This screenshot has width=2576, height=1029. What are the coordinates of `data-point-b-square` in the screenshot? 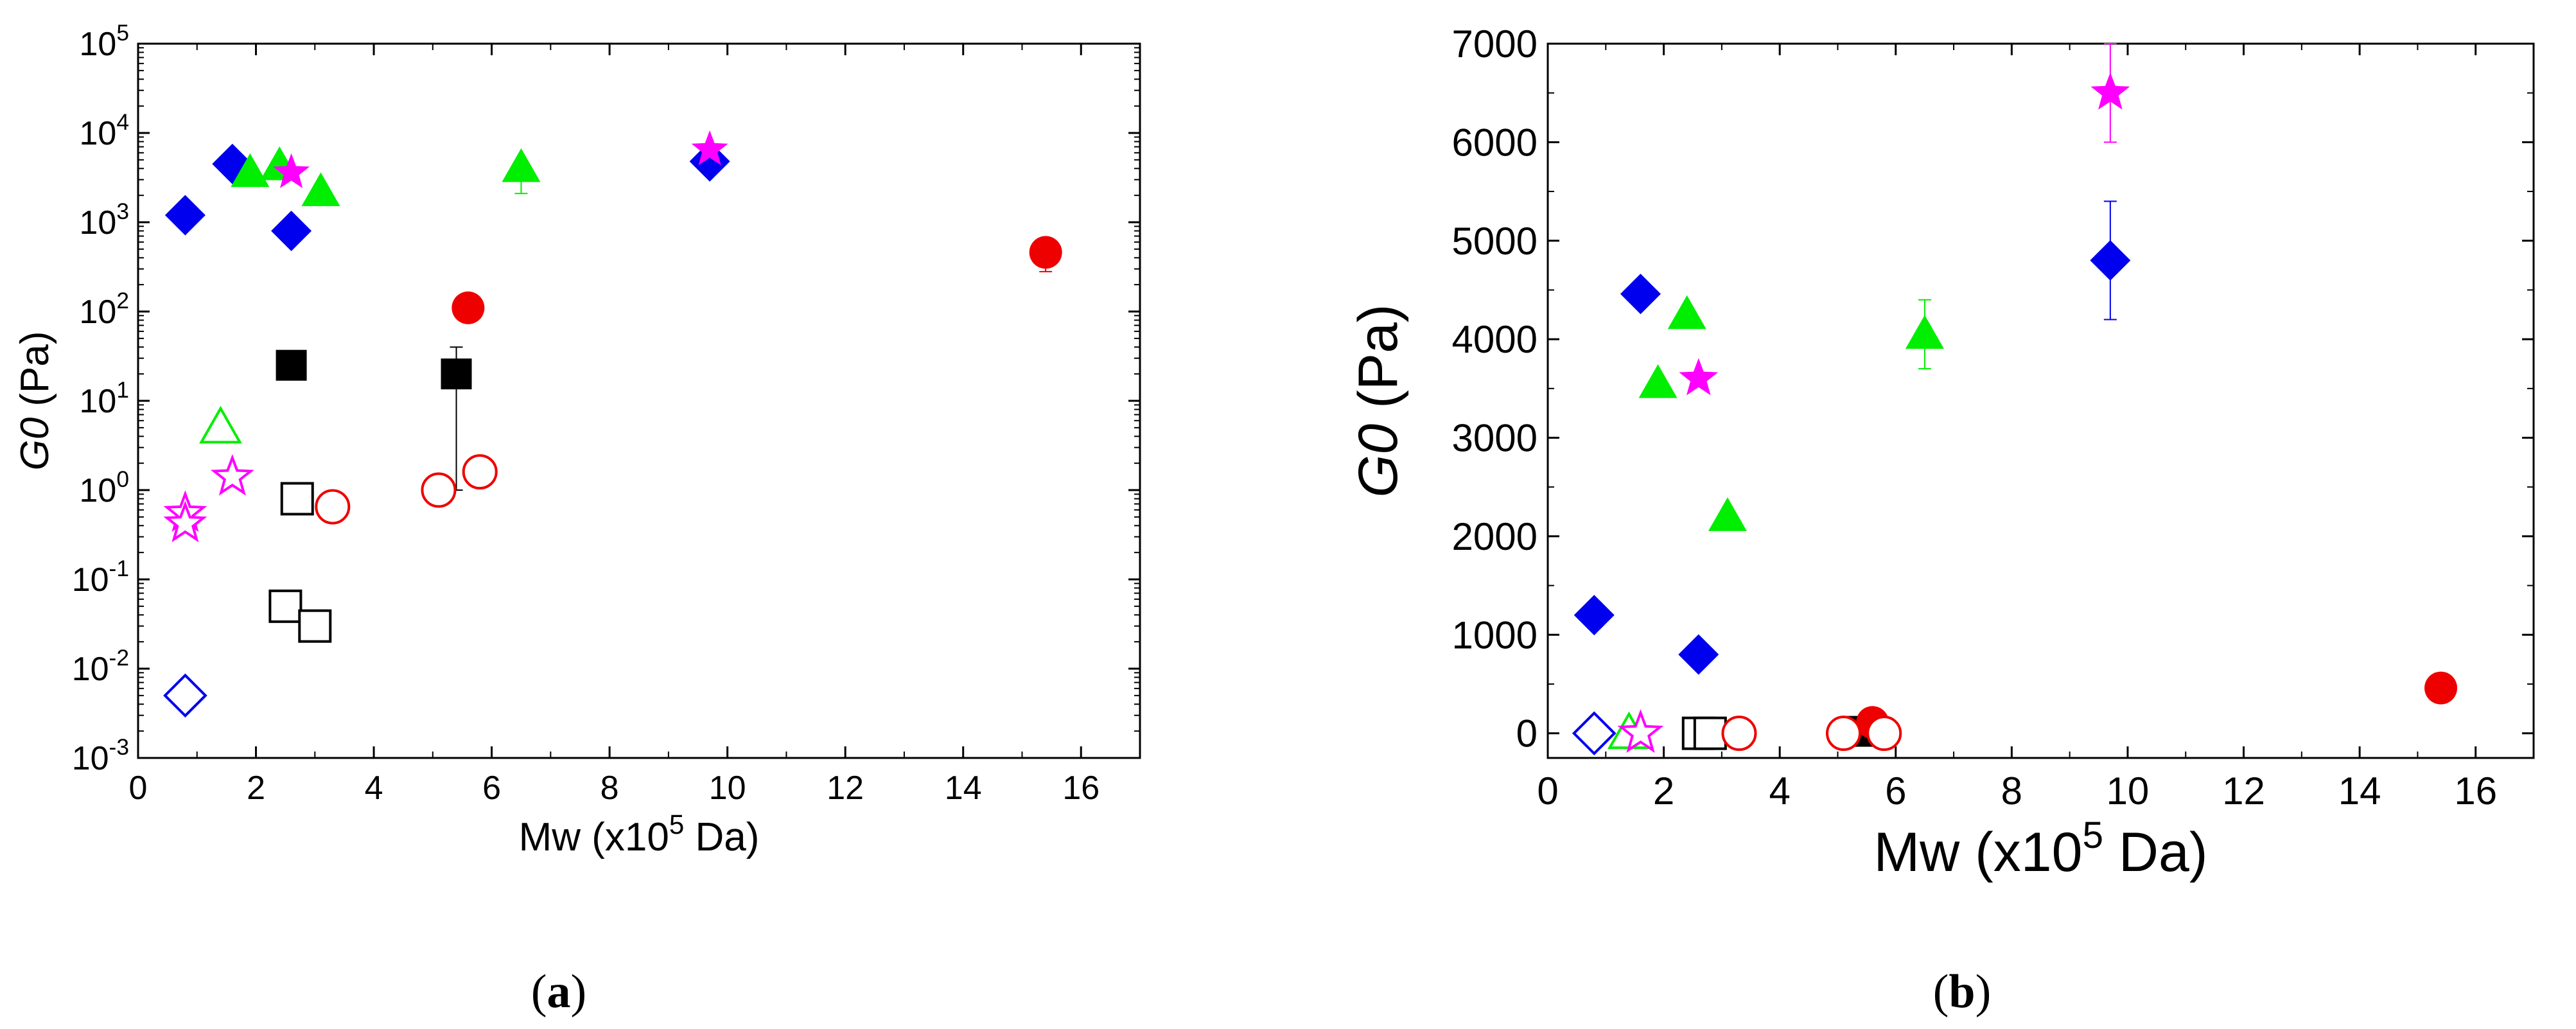 It's located at (1710, 733).